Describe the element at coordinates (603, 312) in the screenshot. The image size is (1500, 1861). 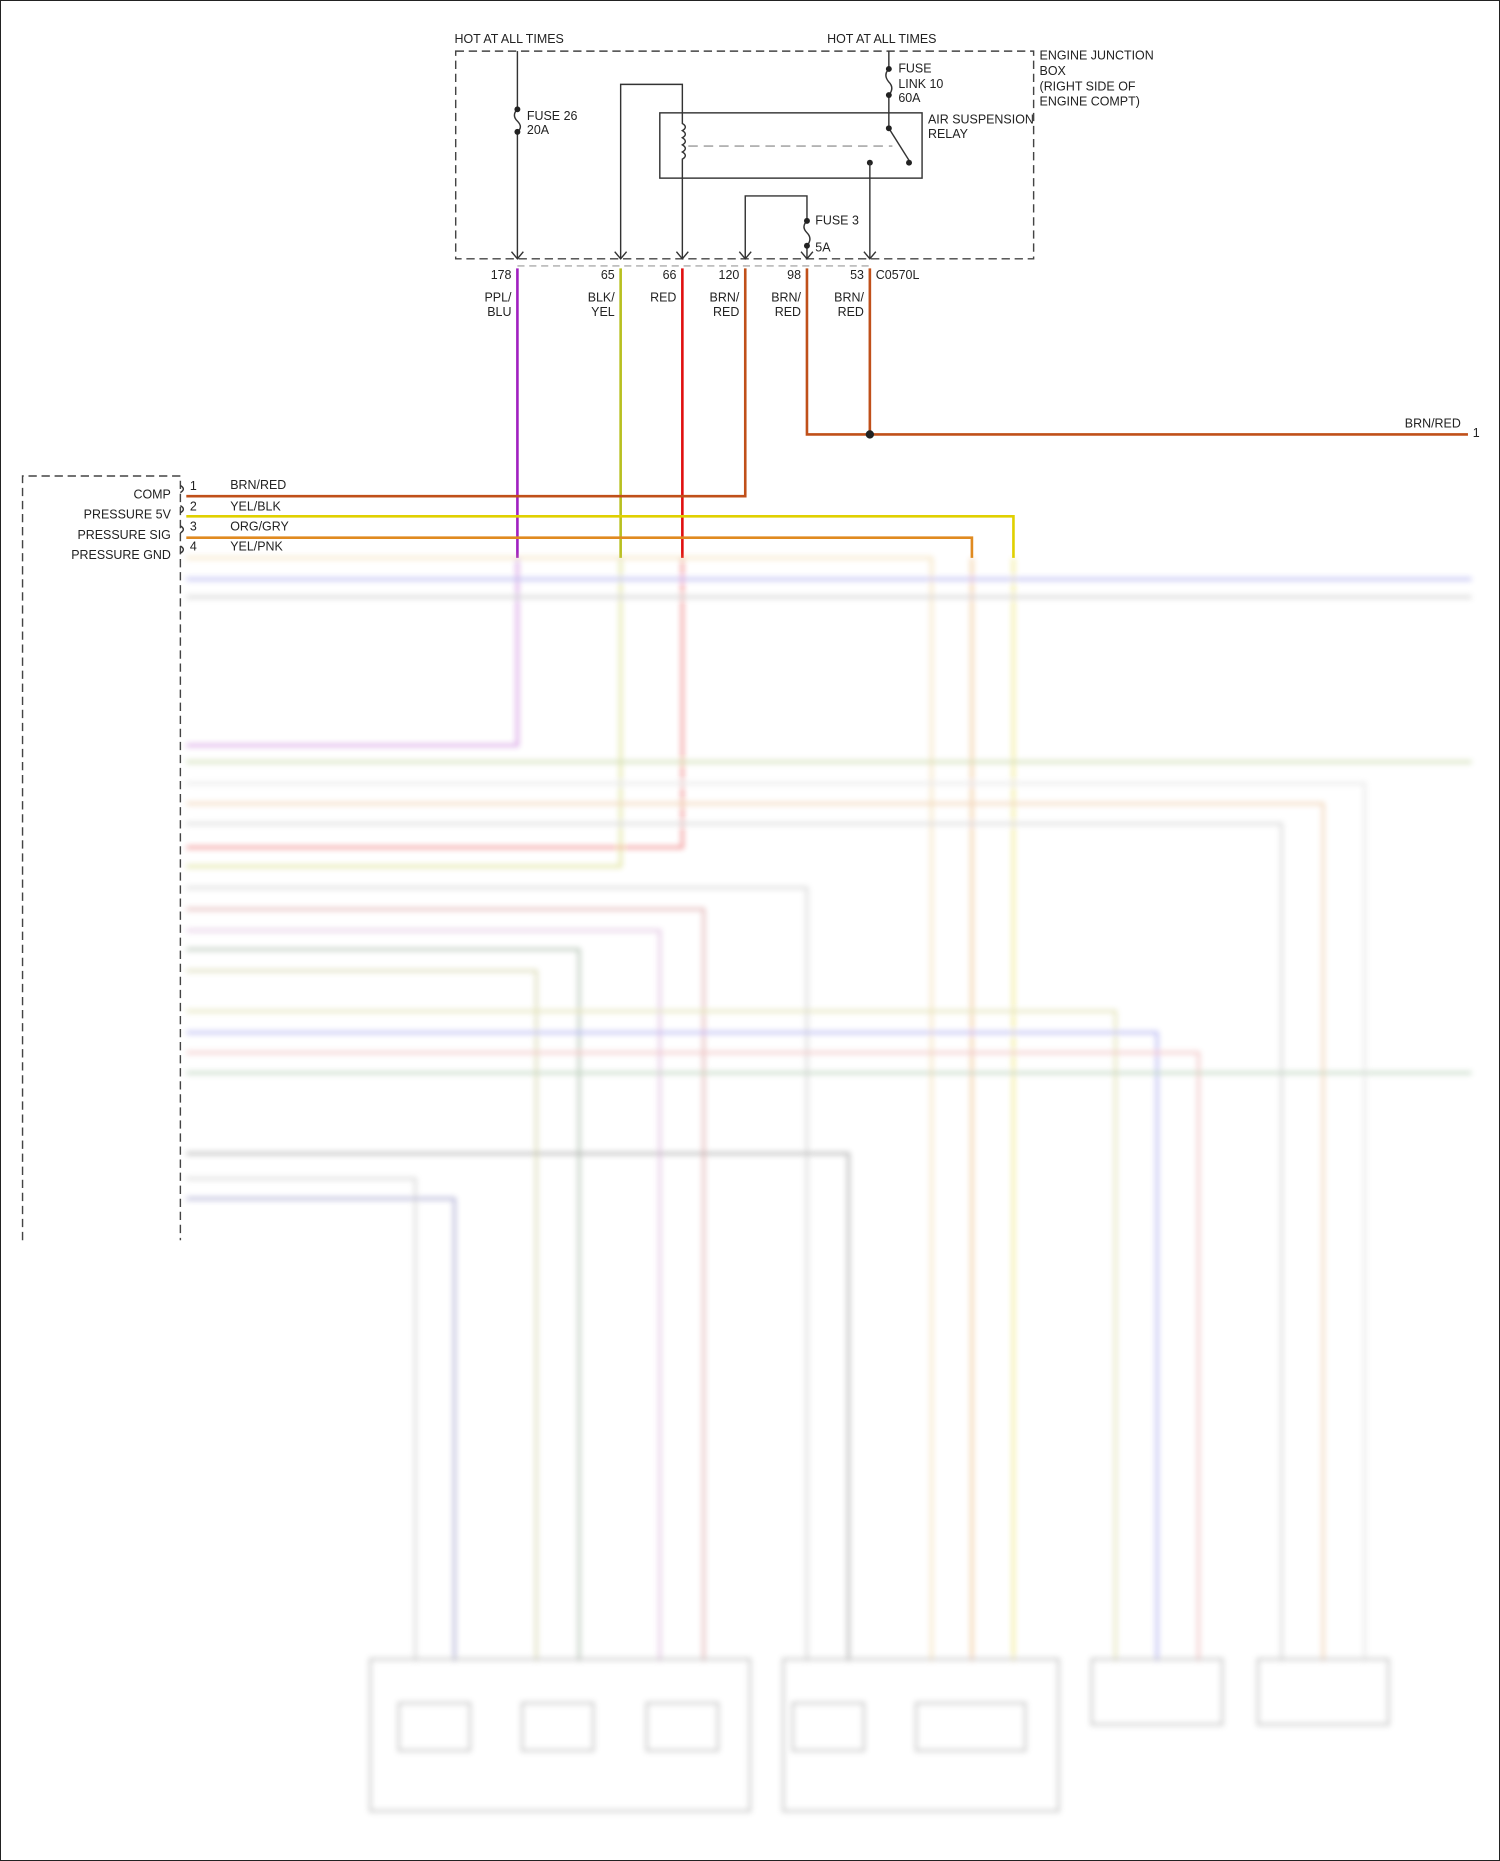
I see `svg-text: YEL` at that location.